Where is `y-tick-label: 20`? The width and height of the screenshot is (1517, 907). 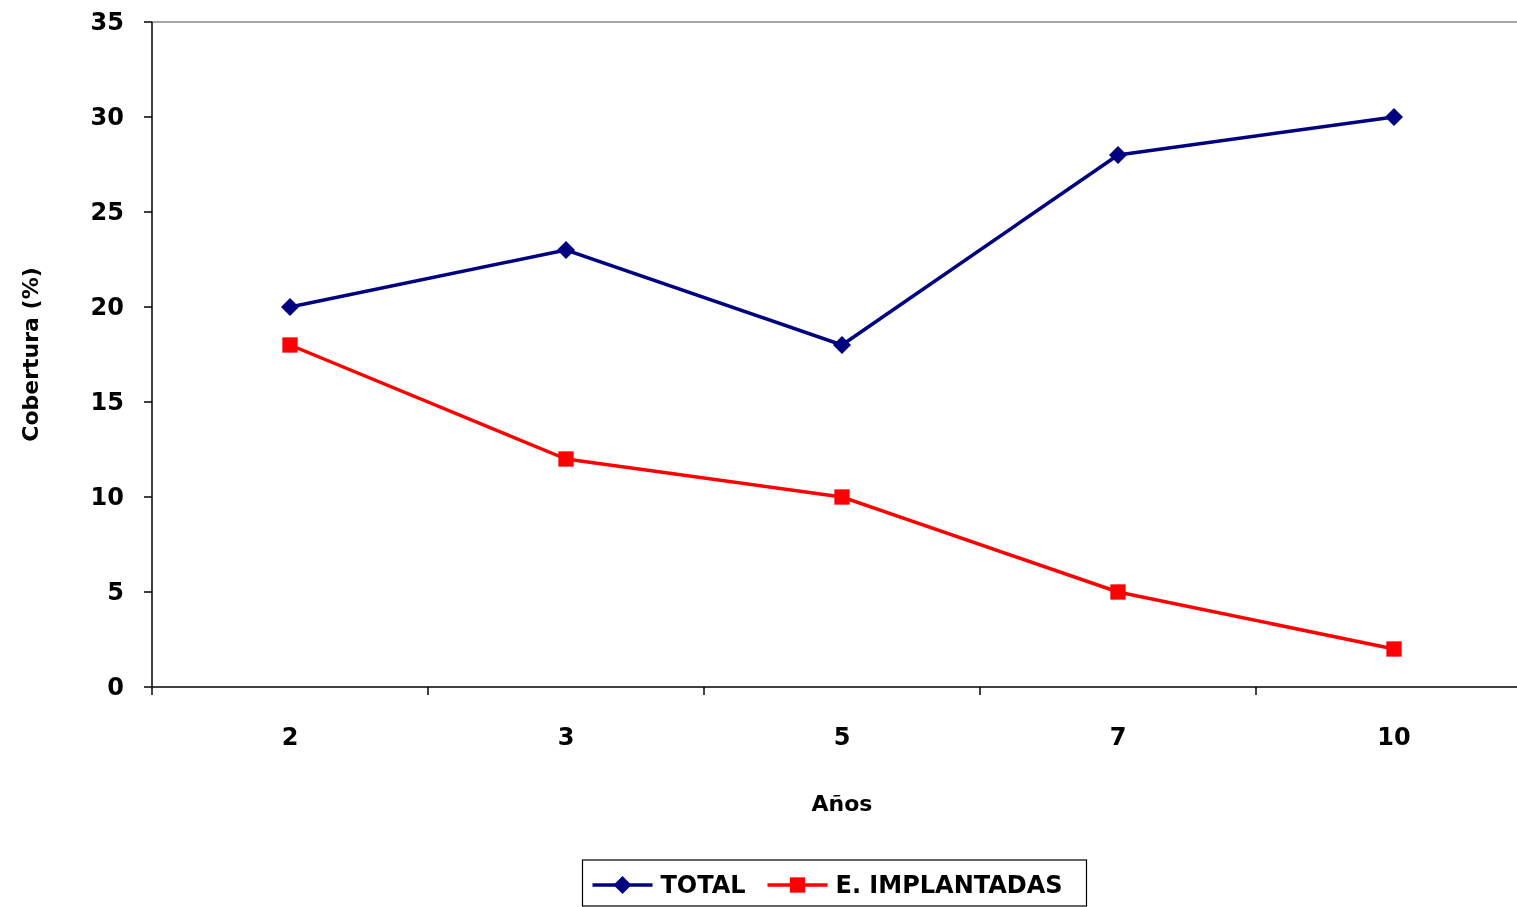
y-tick-label: 20 is located at coordinates (107, 307).